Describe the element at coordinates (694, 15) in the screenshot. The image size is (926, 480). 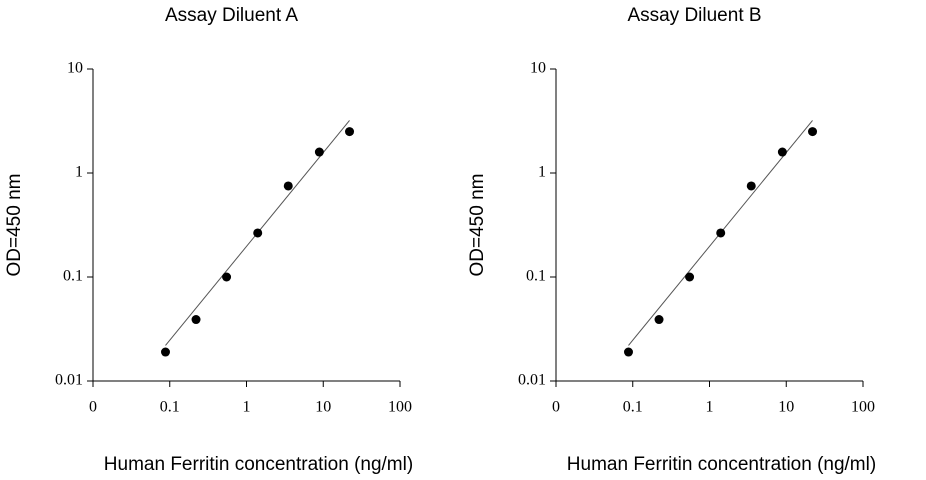
I see `chart-title: Assay Diluent B` at that location.